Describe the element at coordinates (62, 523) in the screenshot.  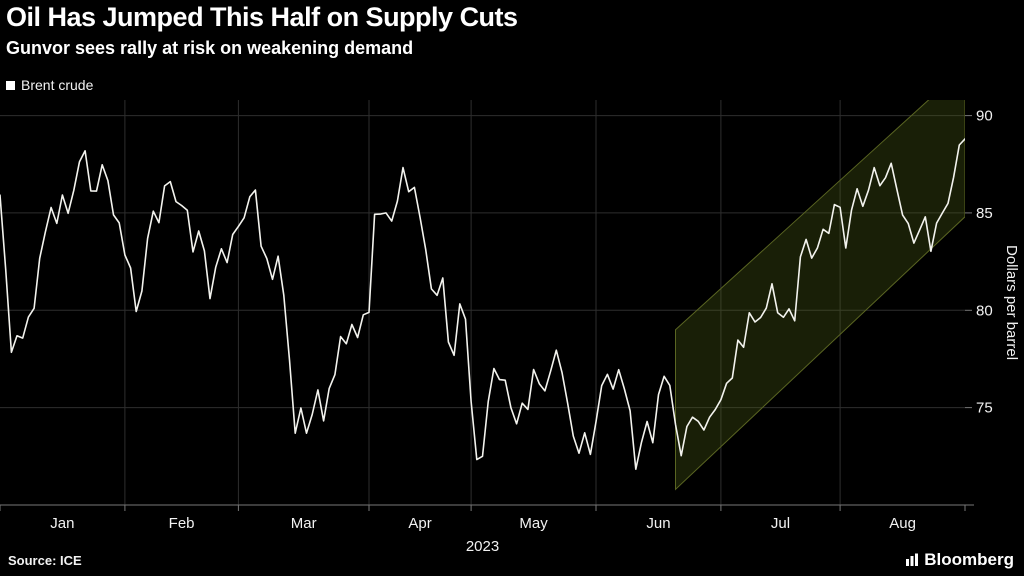
I see `x-tick-label: Jan` at that location.